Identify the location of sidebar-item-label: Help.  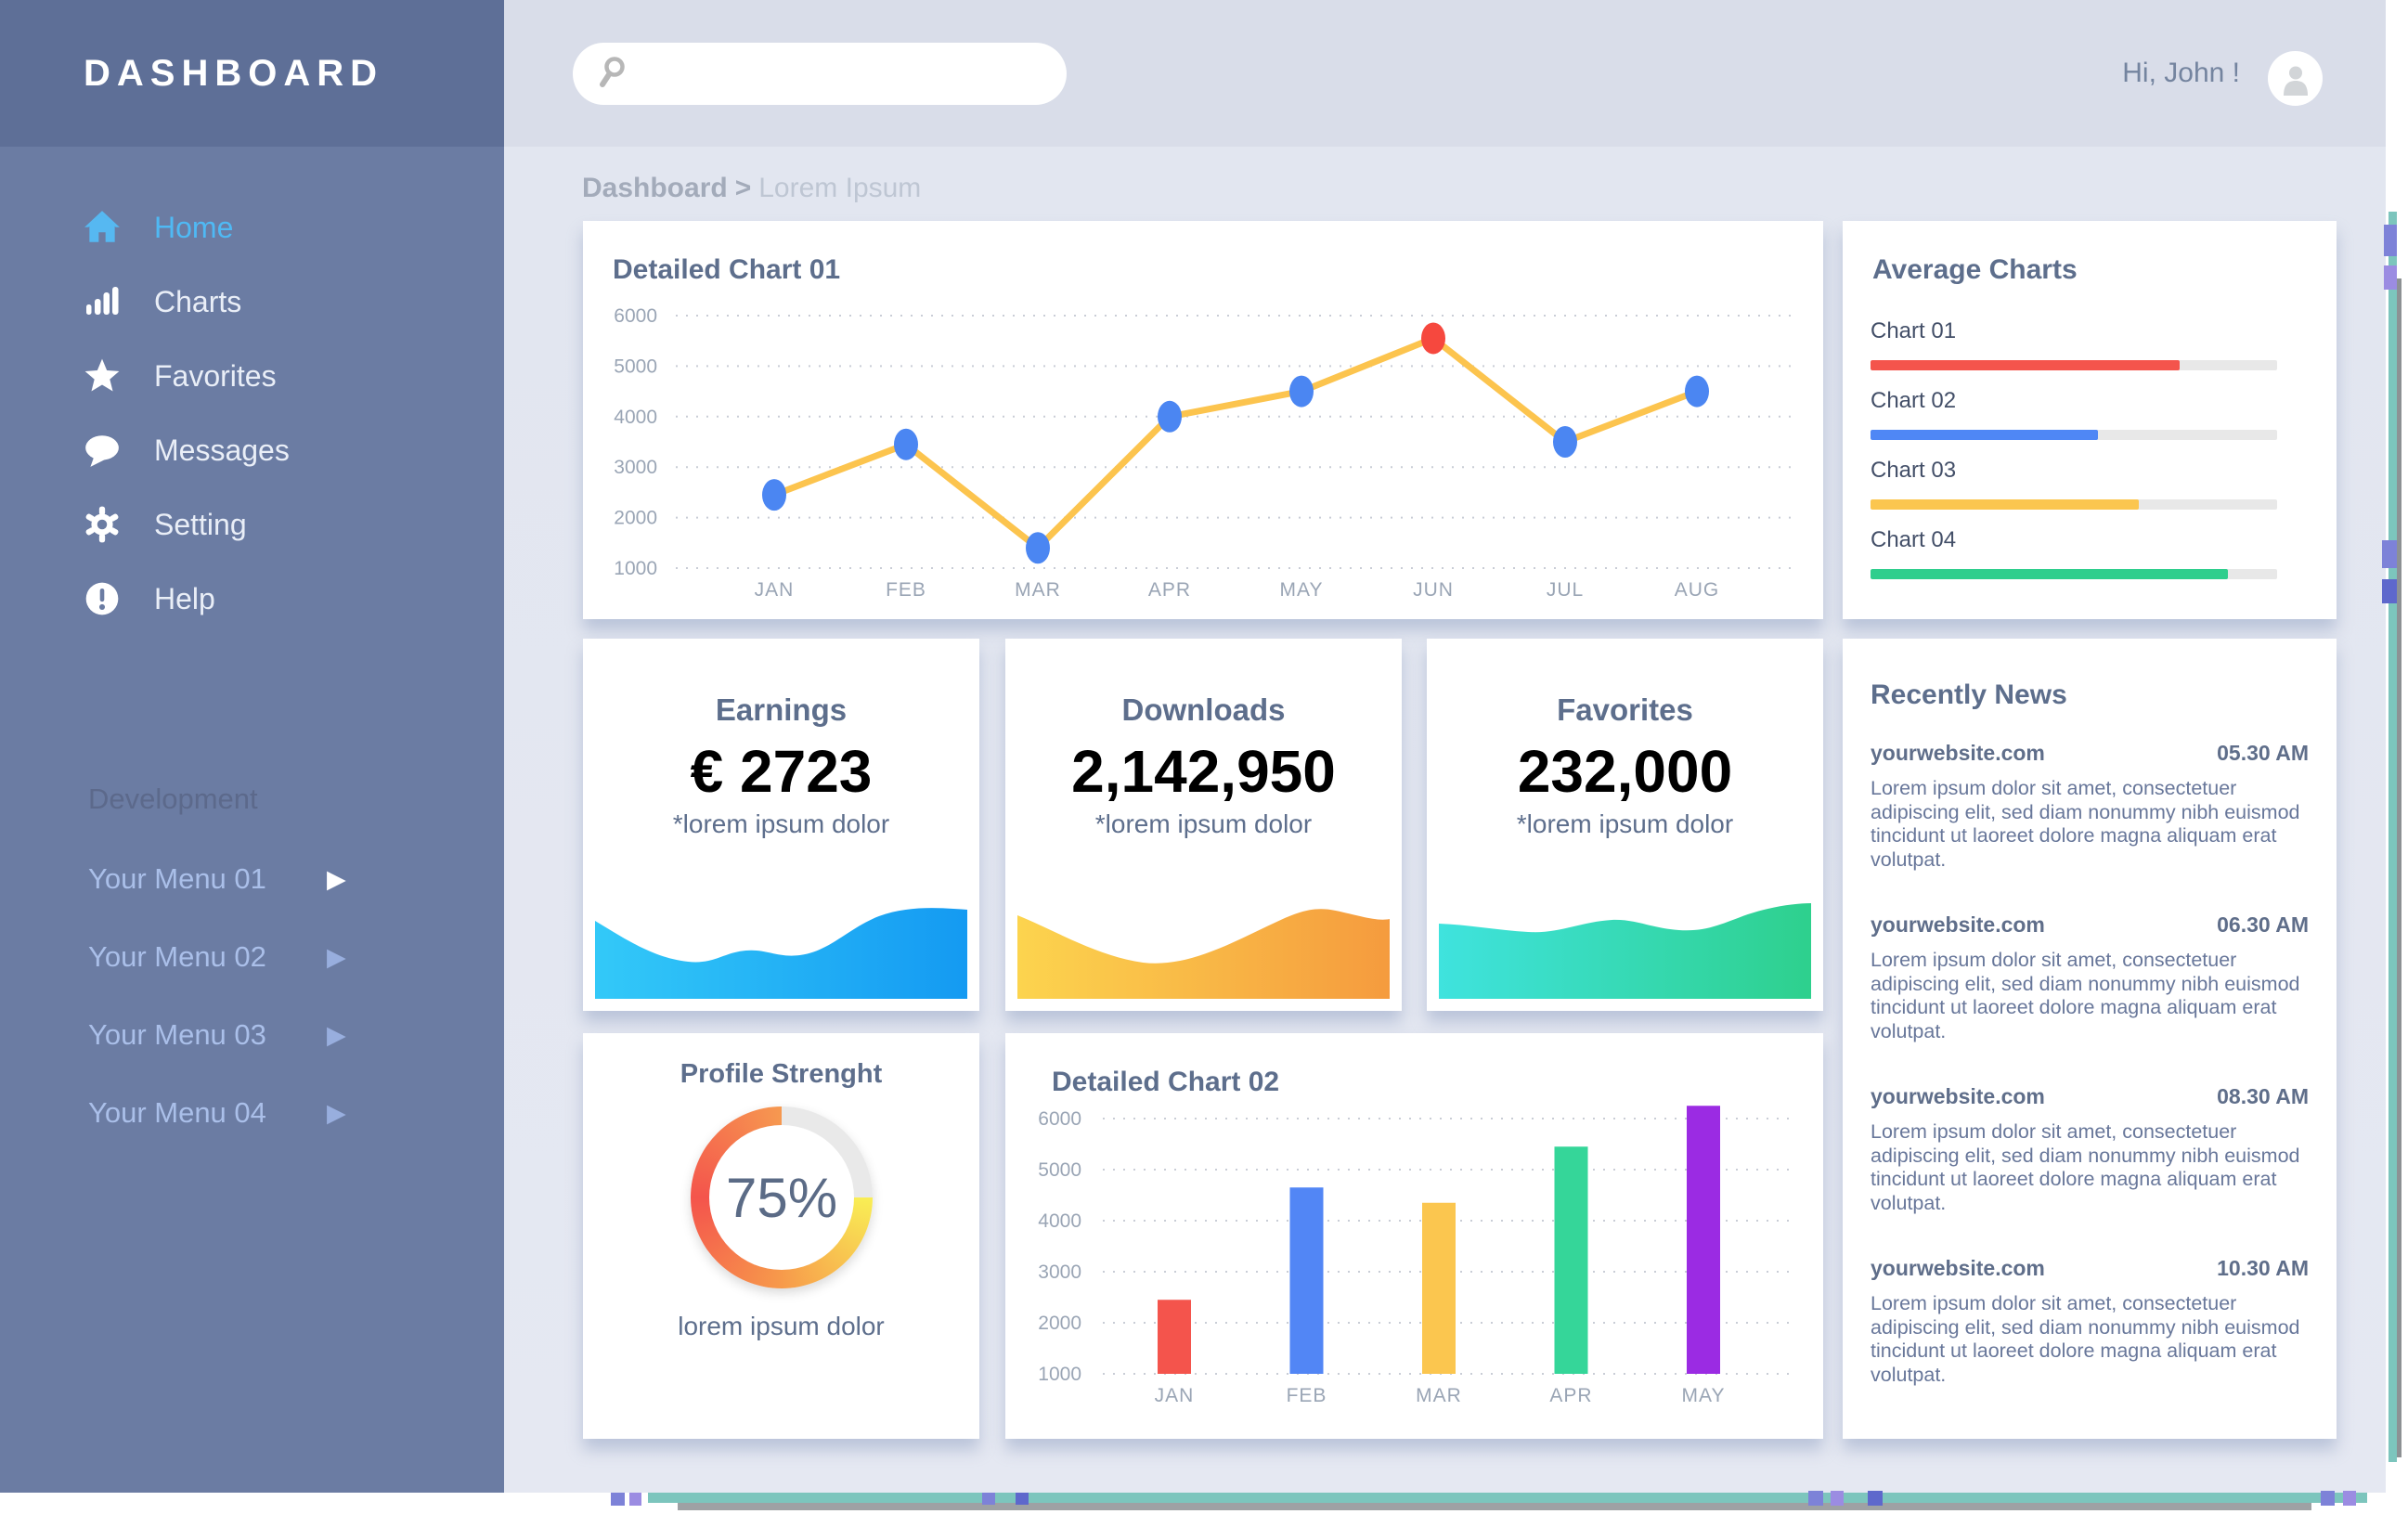
(184, 598).